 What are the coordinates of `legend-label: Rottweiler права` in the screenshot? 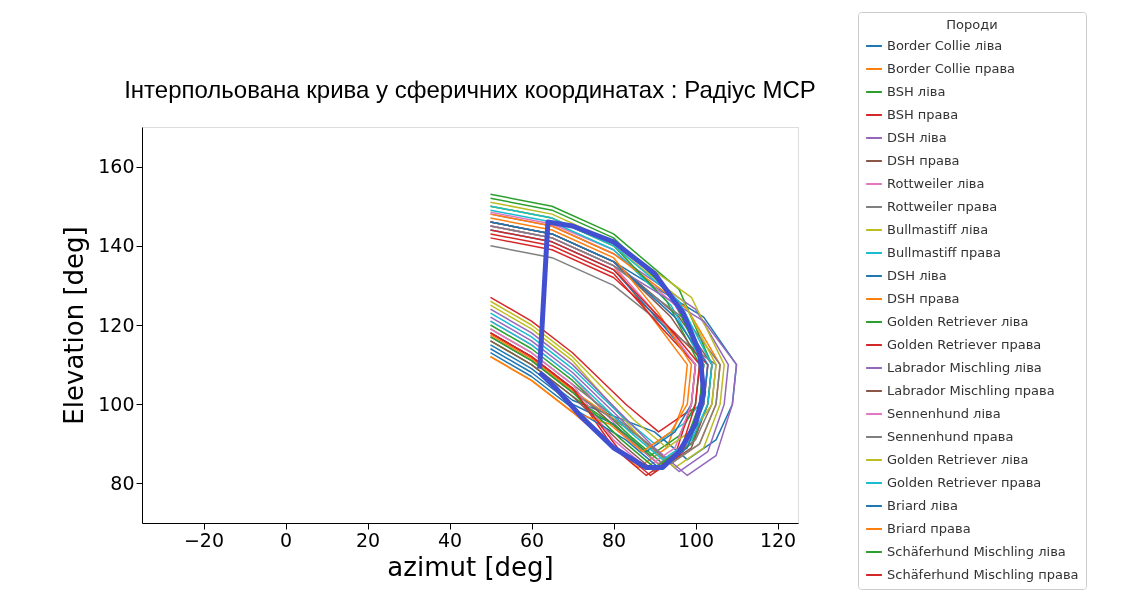 It's located at (942, 206).